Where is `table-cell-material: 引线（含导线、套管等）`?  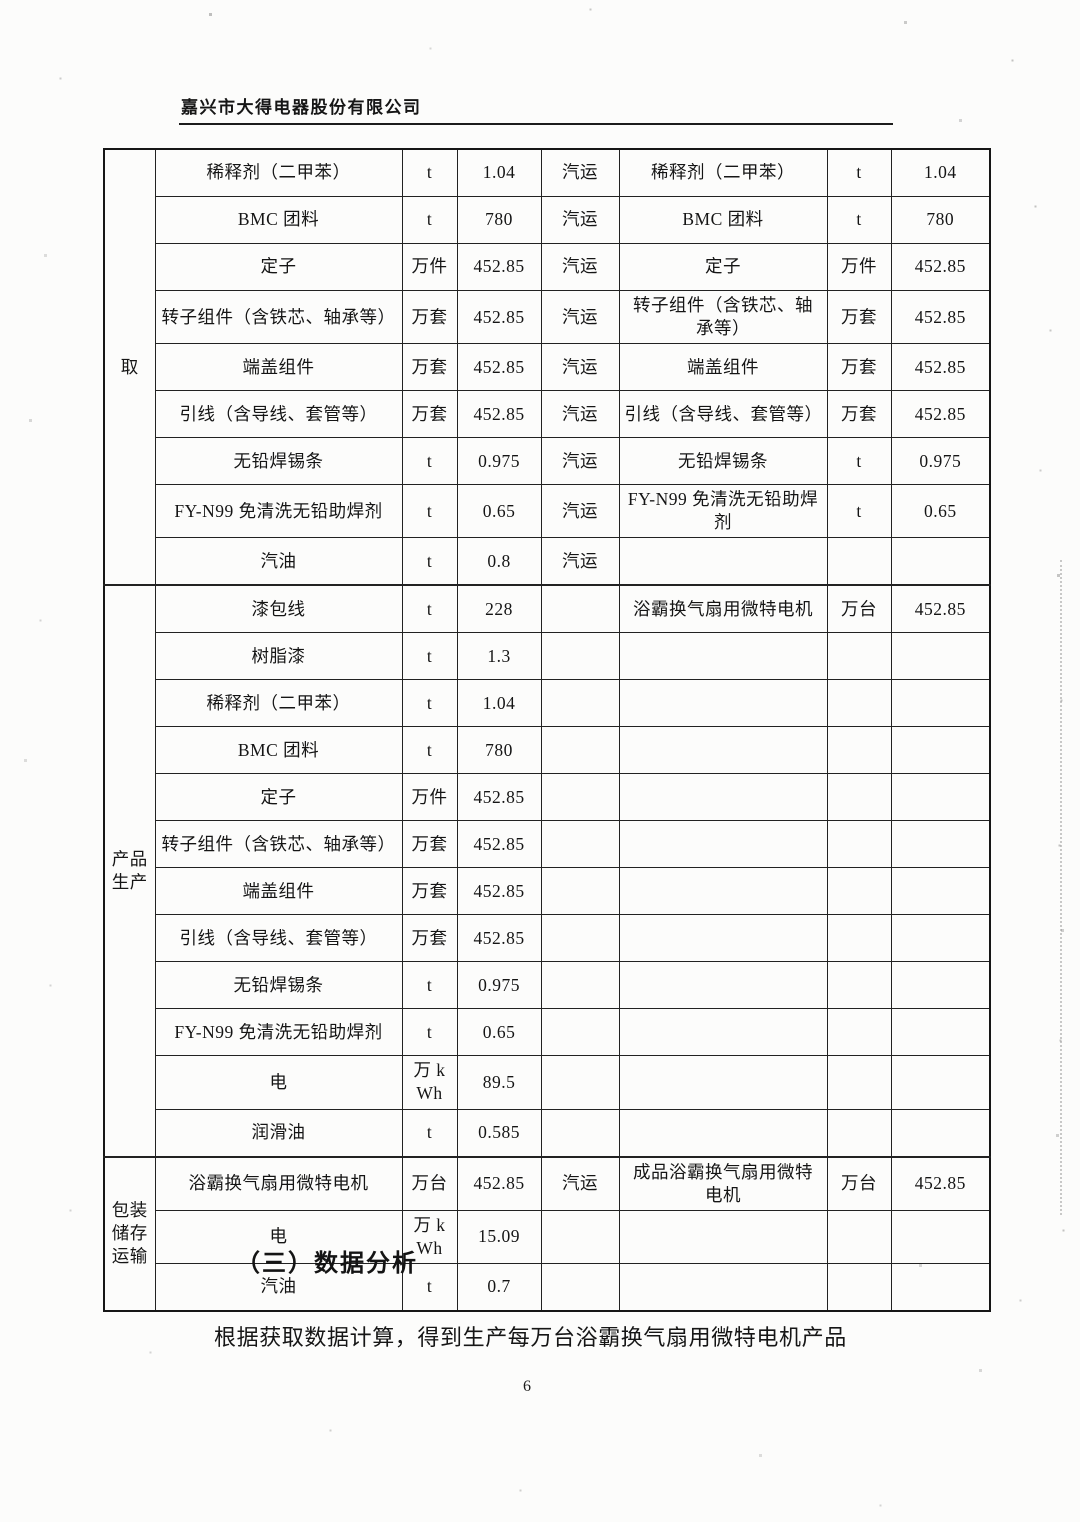 table-cell-material: 引线（含导线、套管等） is located at coordinates (278, 938).